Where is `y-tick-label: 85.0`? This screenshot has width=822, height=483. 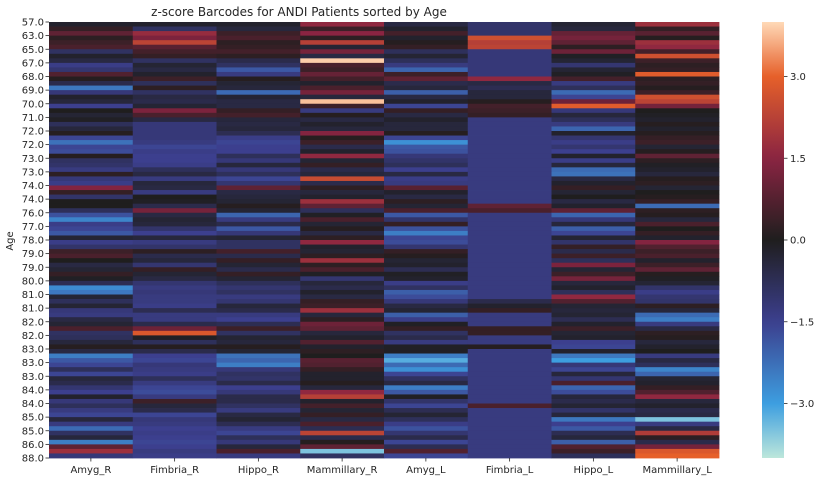
y-tick-label: 85.0 is located at coordinates (33, 431).